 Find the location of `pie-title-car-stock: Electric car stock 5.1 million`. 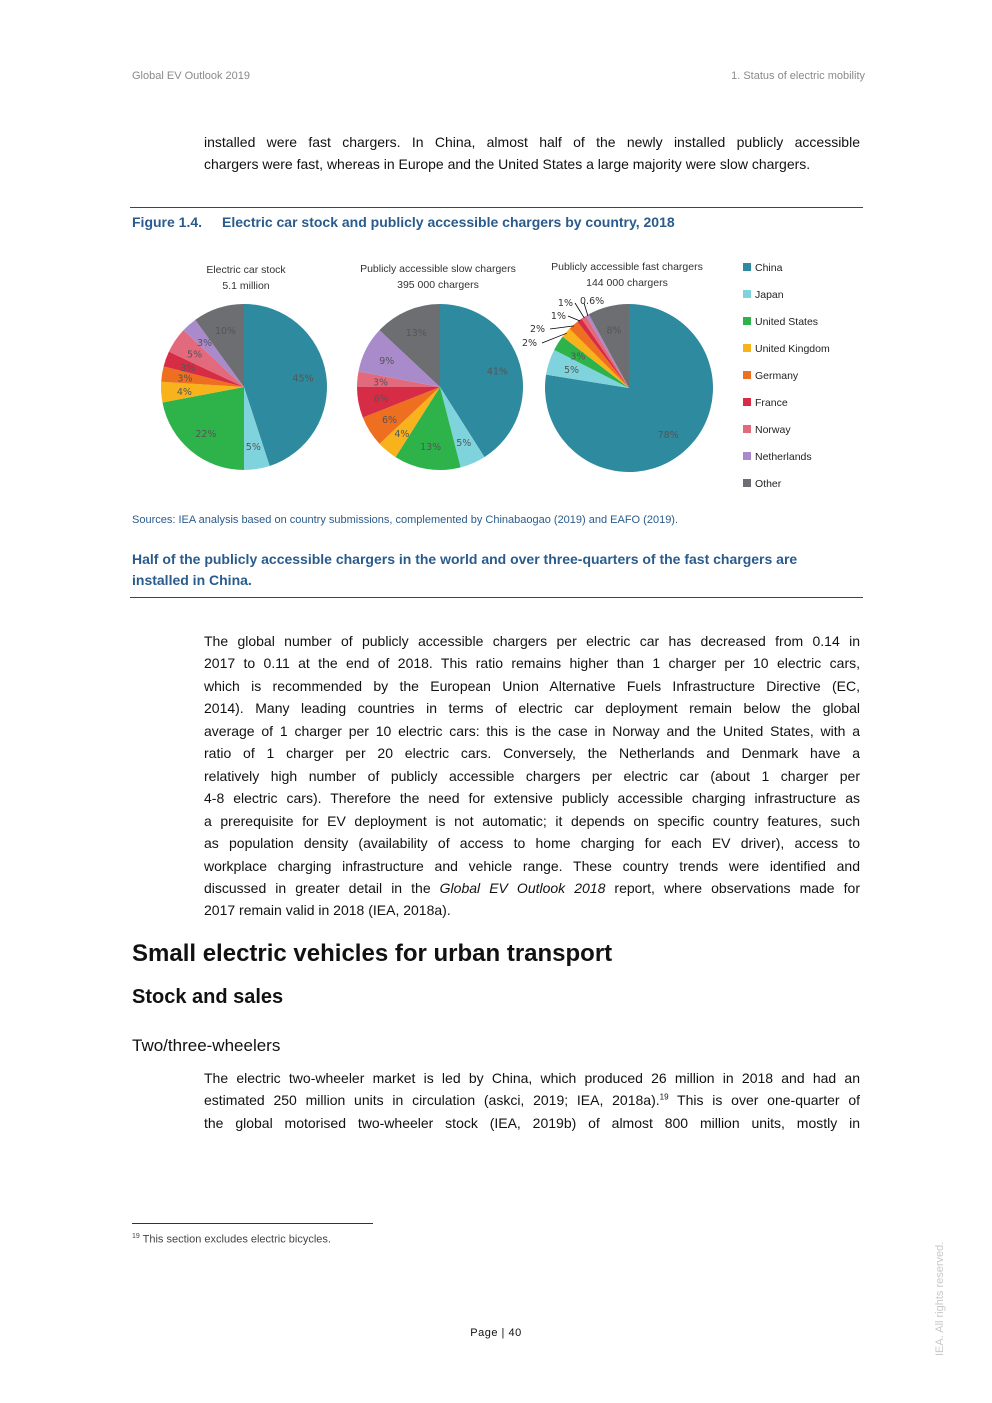

pie-title-car-stock: Electric car stock 5.1 million is located at coordinates (246, 278).